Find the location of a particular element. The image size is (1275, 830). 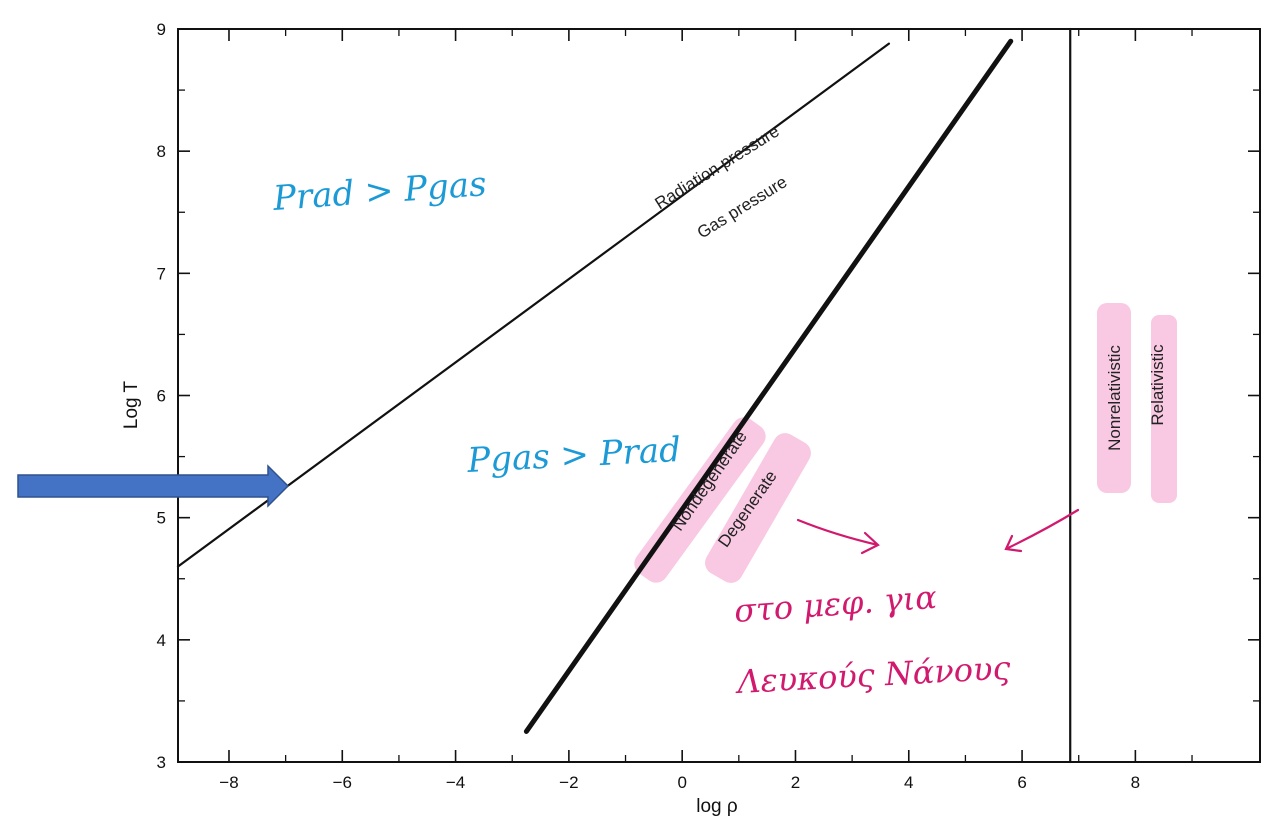

label-nonrelativistic: Nonrelativistic is located at coordinates (1114, 398).